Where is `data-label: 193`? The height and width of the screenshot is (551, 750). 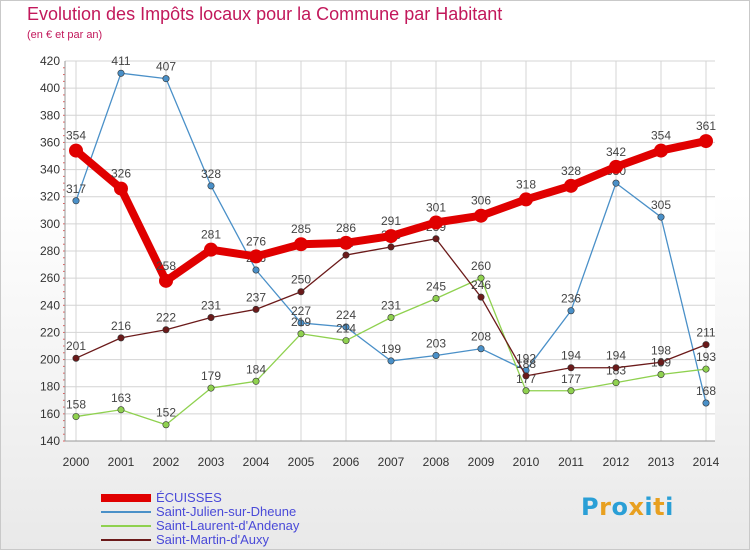 data-label: 193 is located at coordinates (706, 357).